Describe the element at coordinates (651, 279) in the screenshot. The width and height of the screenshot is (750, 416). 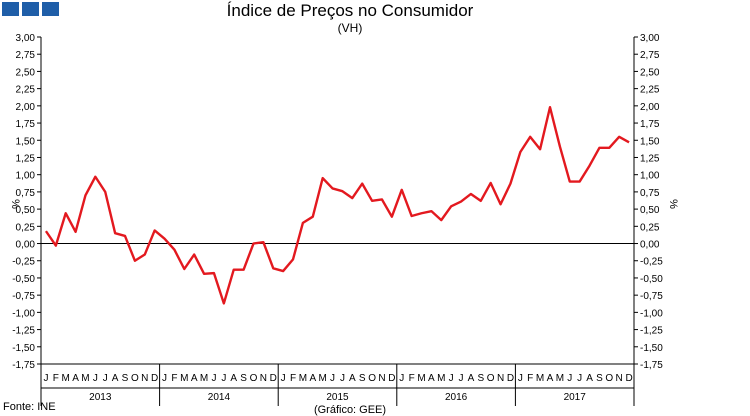
I see `y-tick-label-right: -0,50` at that location.